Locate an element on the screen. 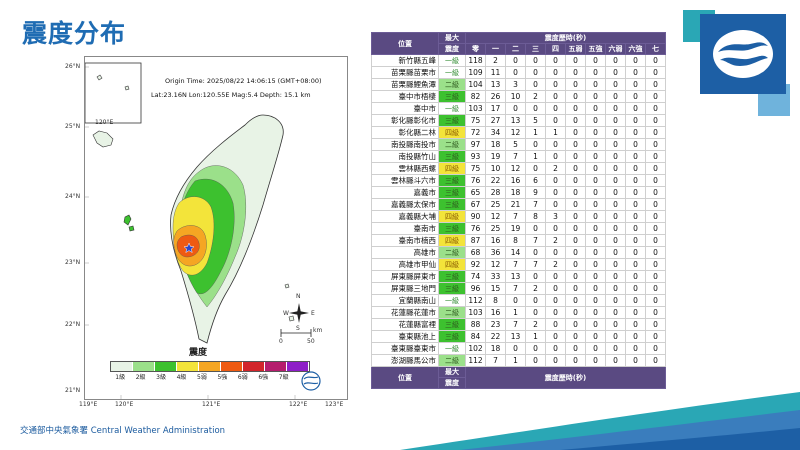 Image resolution: width=800 pixels, height=450 pixels. legend-label: 5強 is located at coordinates (222, 377).